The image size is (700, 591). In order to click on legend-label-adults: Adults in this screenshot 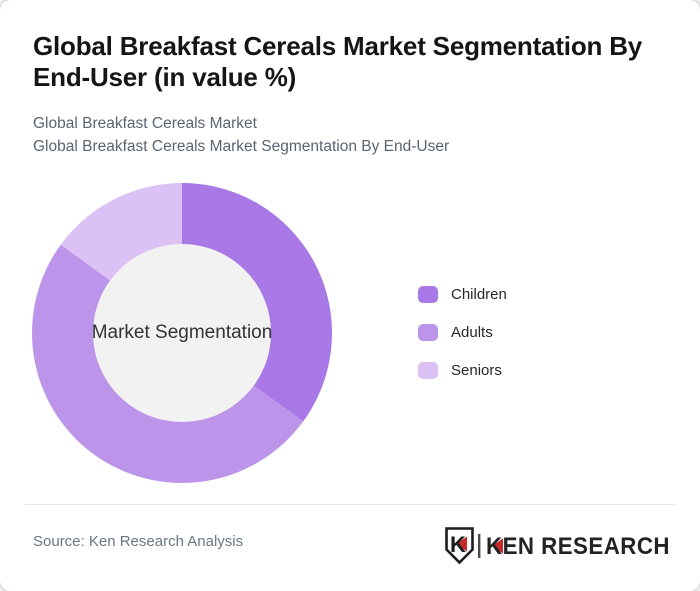, I will do `click(472, 332)`.